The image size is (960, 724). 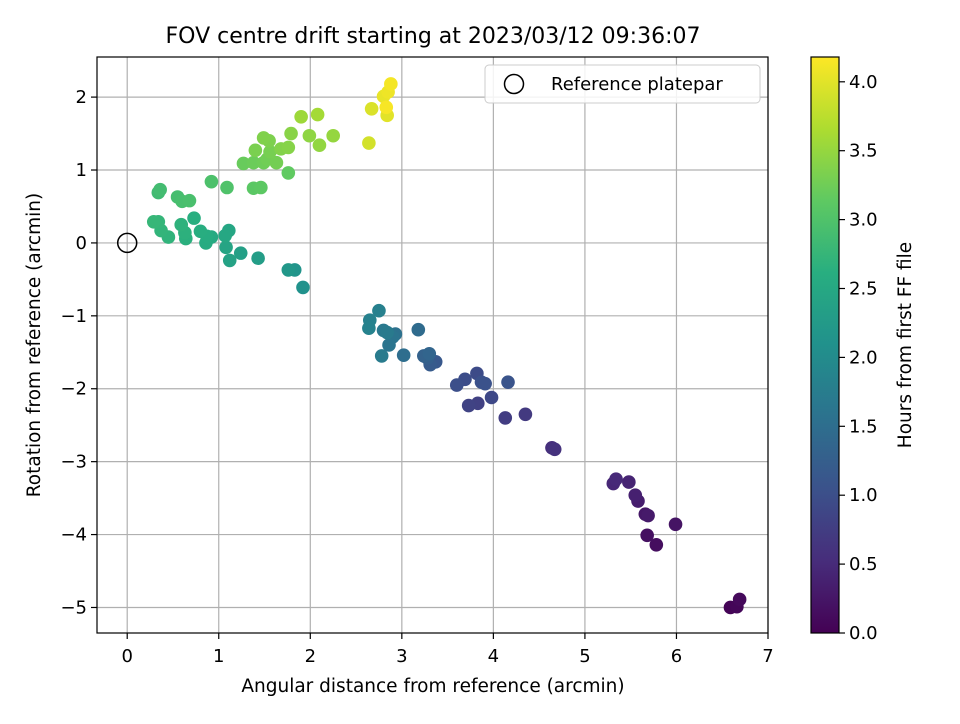 I want to click on colorbar-tick-label: 2.5, so click(x=863, y=289).